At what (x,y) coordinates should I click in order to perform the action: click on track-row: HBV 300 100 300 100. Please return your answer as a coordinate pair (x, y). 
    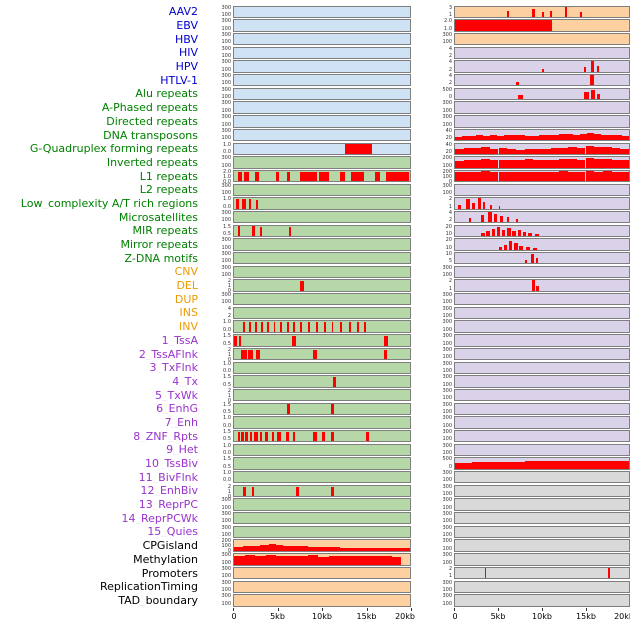
    Looking at the image, I should click on (315, 39).